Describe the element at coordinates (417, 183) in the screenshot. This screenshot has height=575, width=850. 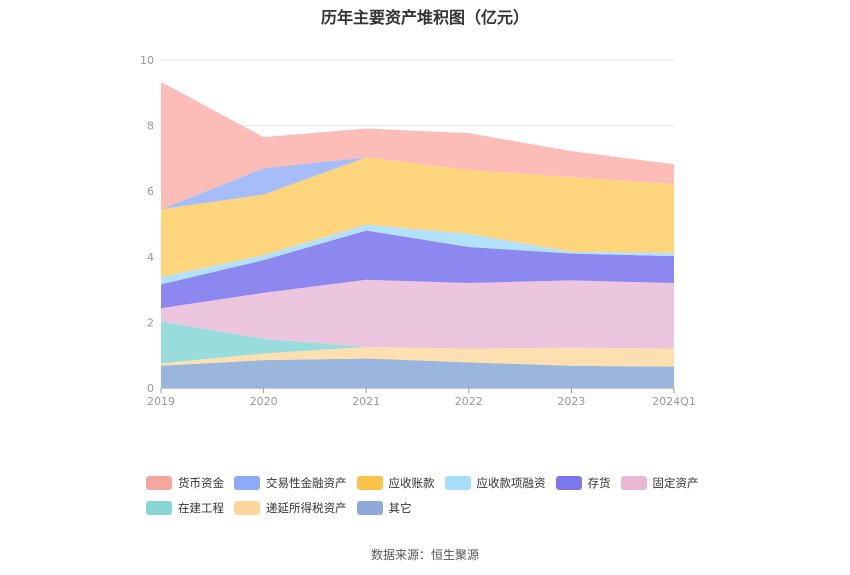
I see `area-series-交易性金融资产` at that location.